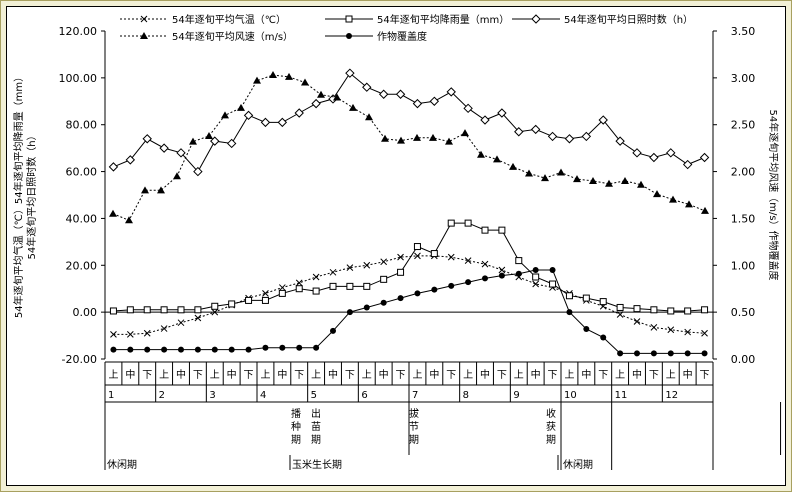 The height and width of the screenshot is (492, 792). Describe the element at coordinates (743, 78) in the screenshot. I see `right-tick-label: 3.00` at that location.